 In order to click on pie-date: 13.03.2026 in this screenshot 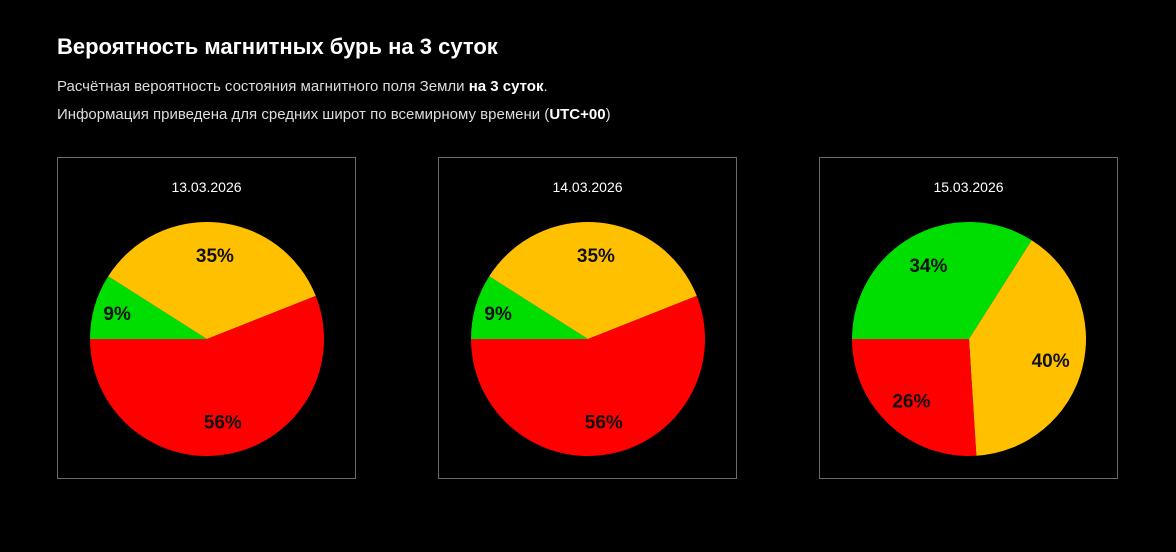, I will do `click(206, 187)`.